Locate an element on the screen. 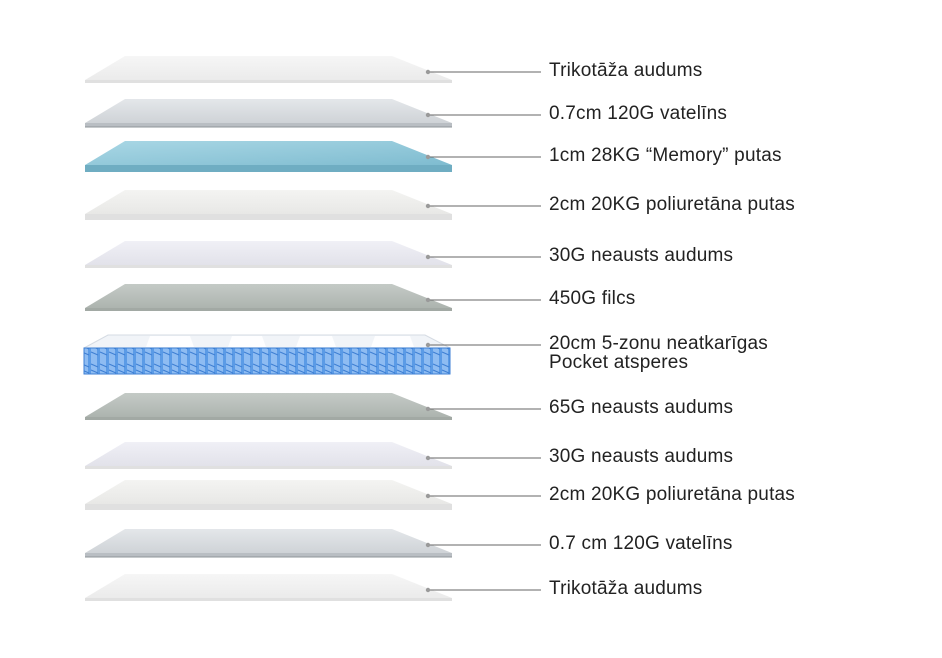 The width and height of the screenshot is (942, 658). layer-label-vatelins-bottom: 0.7 cm 120G vatelīns is located at coordinates (641, 543).